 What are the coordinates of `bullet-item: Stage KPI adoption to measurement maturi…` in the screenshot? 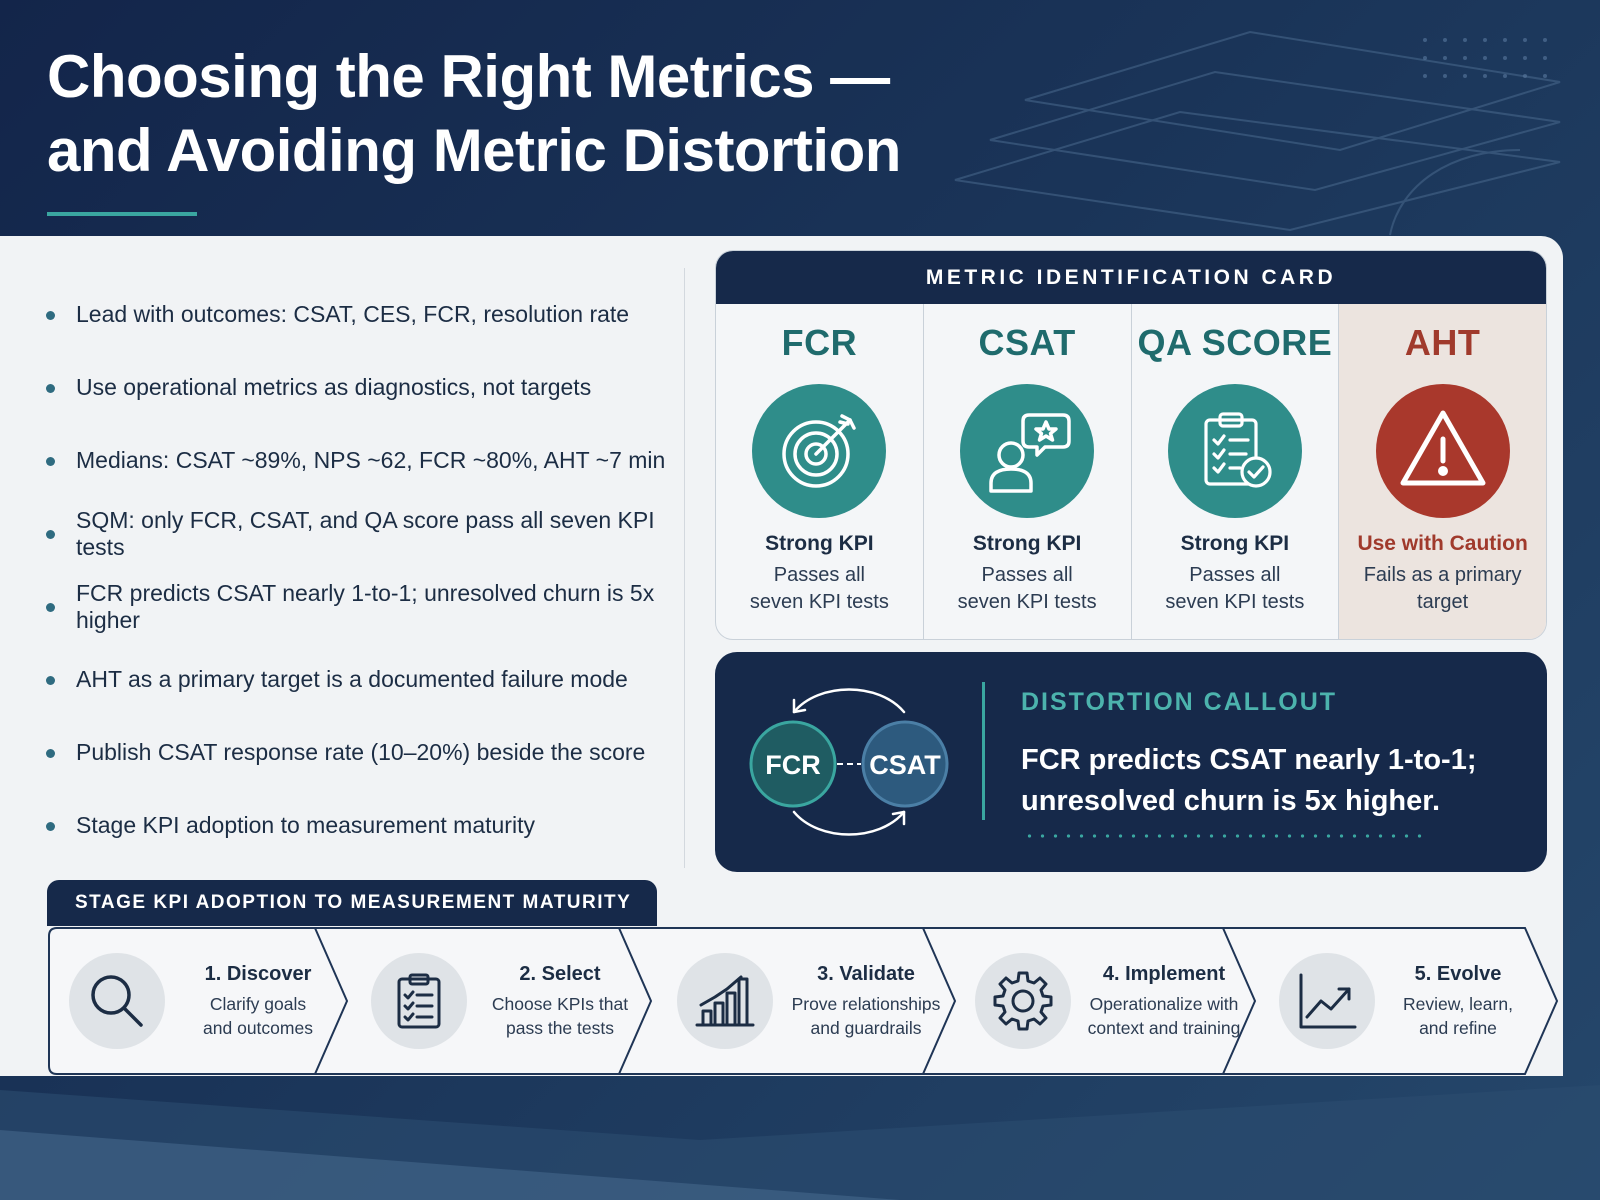 It's located at (361, 825).